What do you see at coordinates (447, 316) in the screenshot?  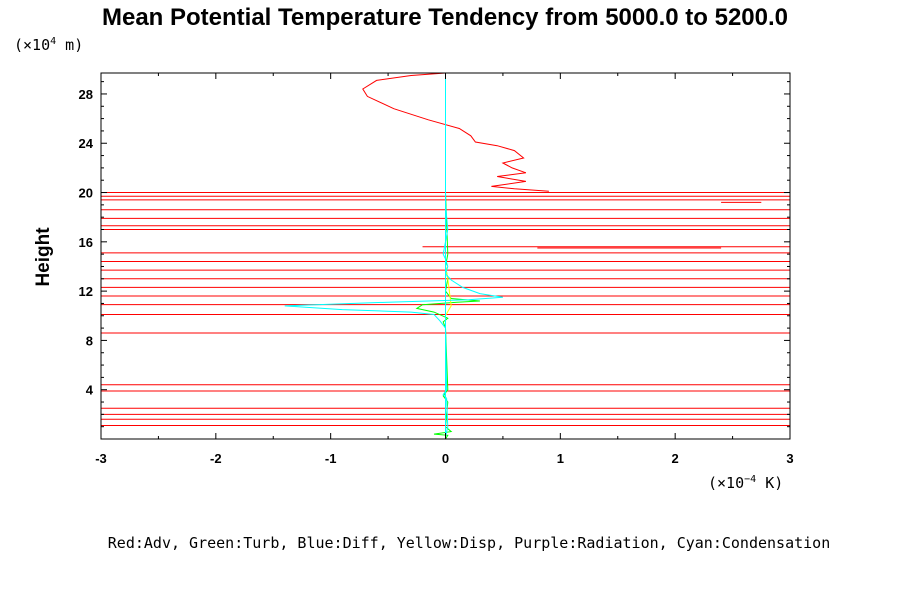 I see `series-turb-line` at bounding box center [447, 316].